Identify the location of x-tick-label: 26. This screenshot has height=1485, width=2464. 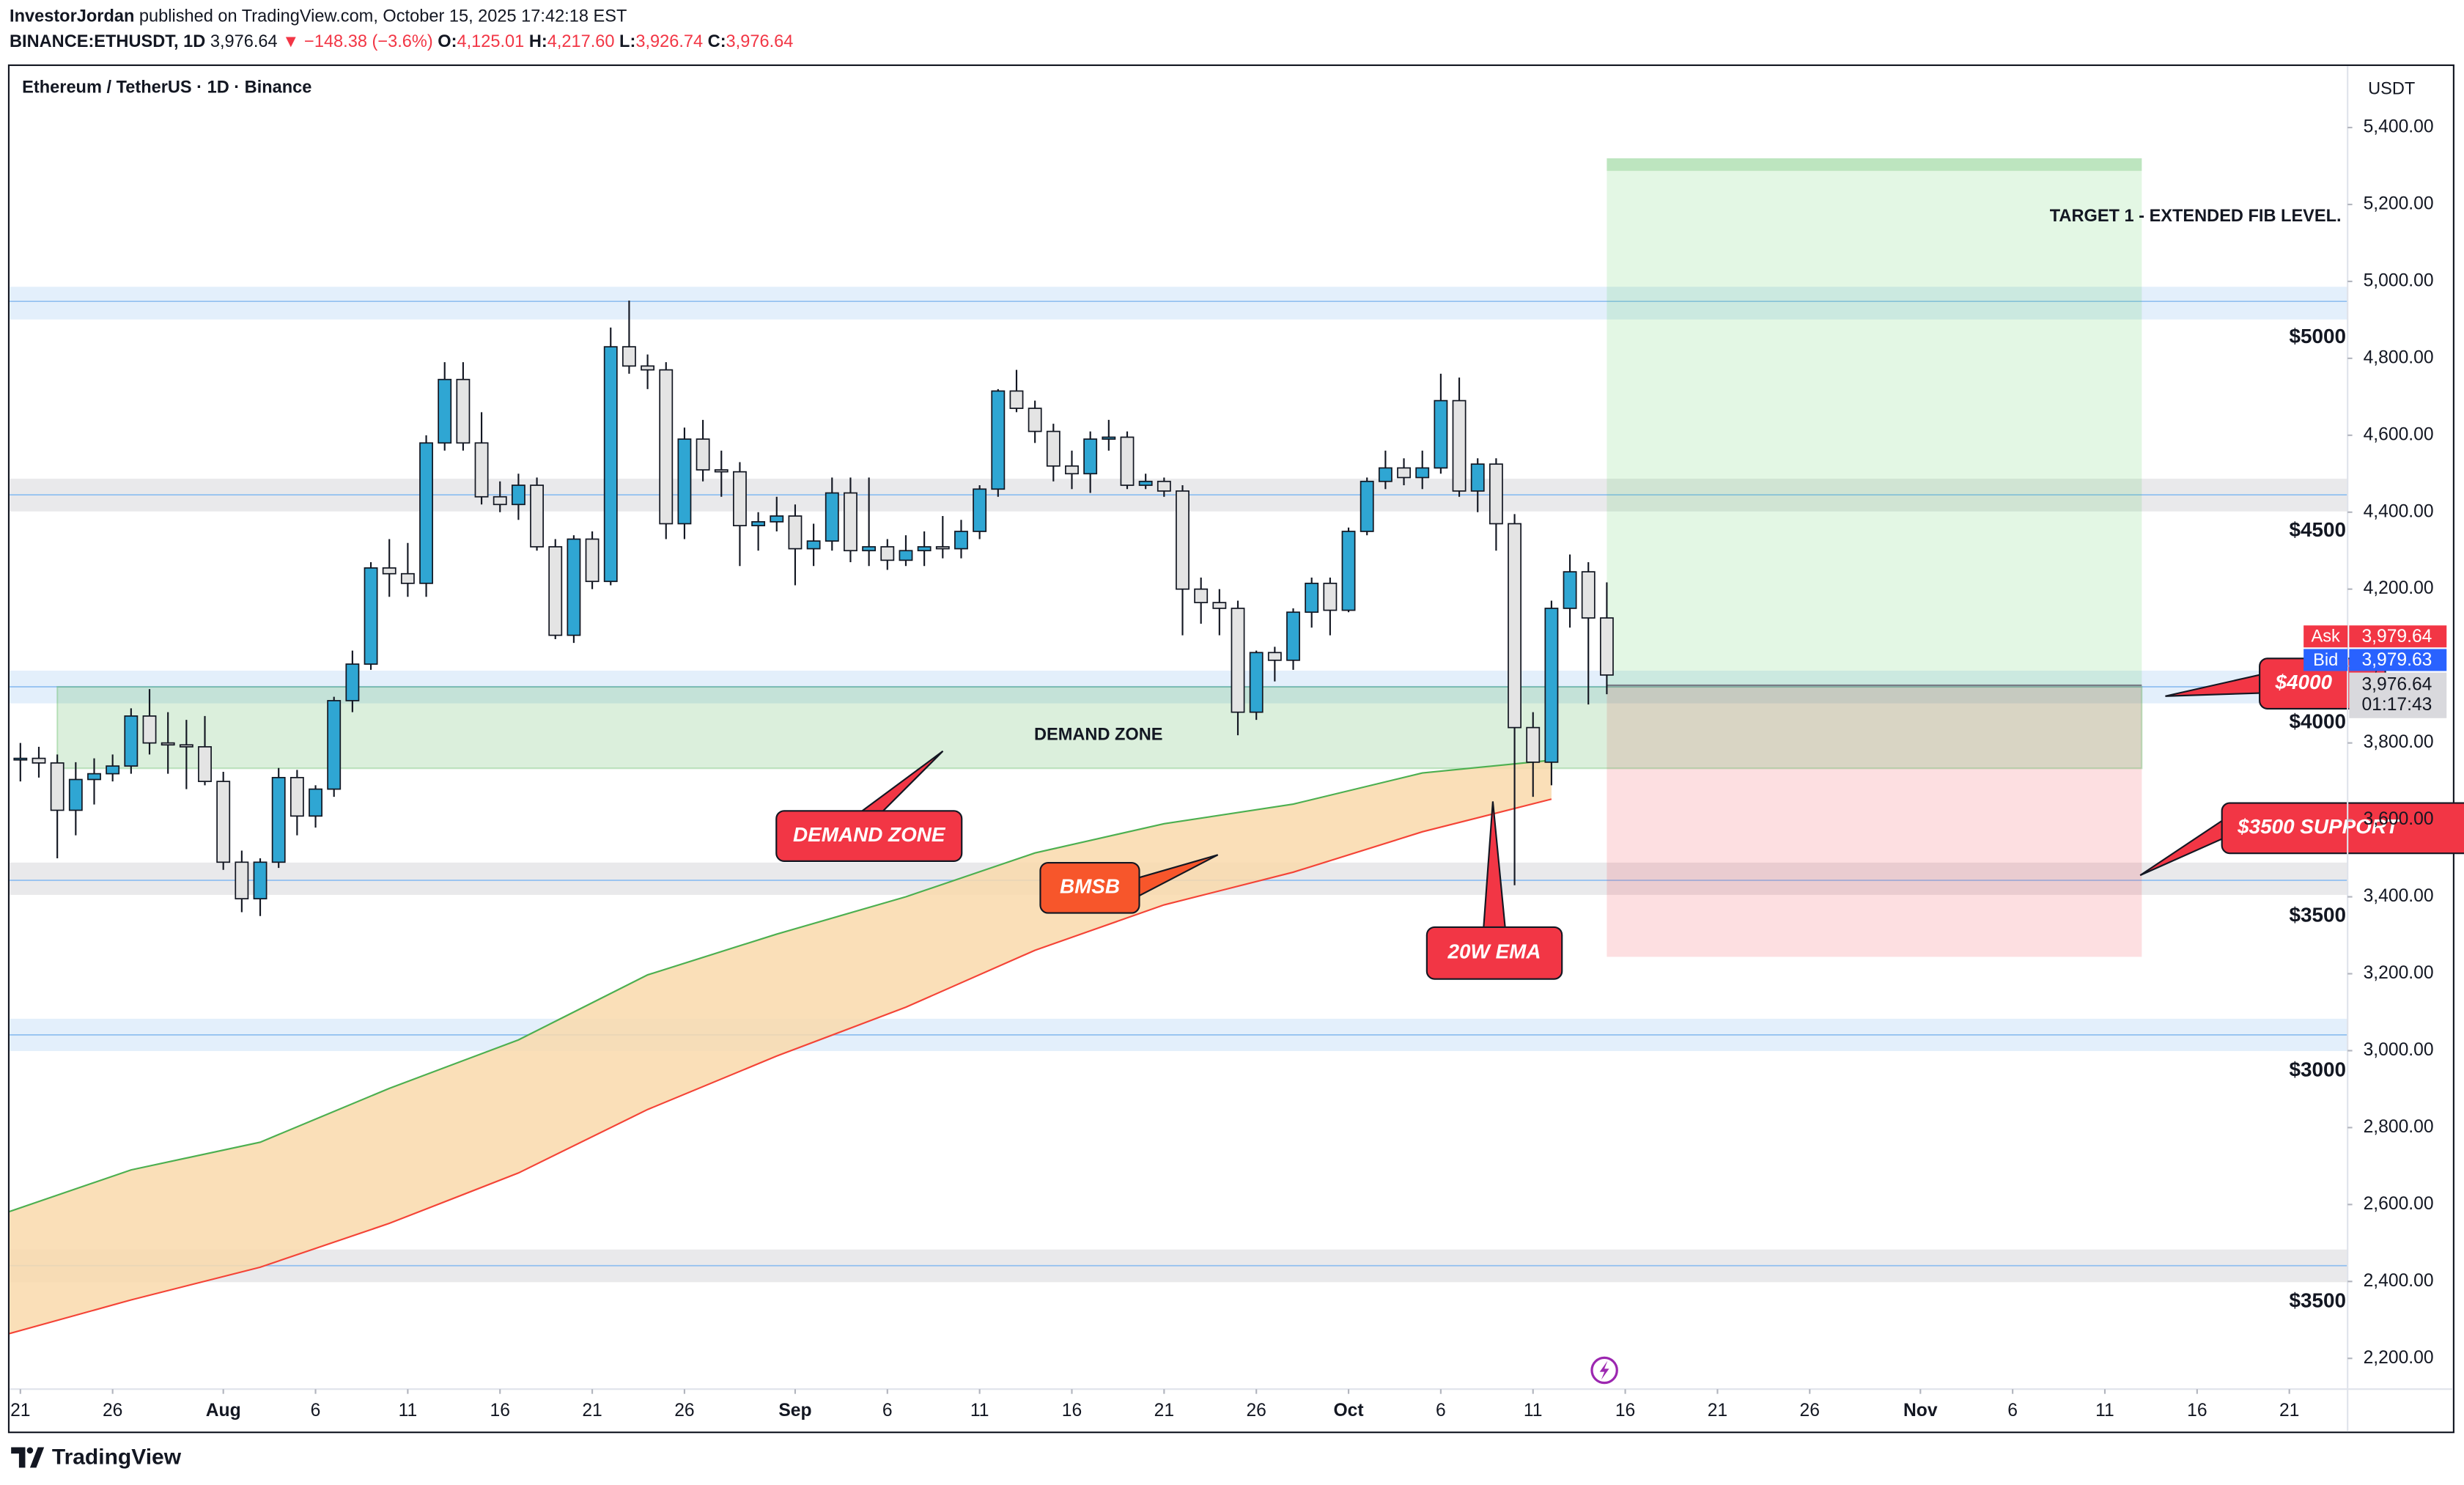
(112, 1410).